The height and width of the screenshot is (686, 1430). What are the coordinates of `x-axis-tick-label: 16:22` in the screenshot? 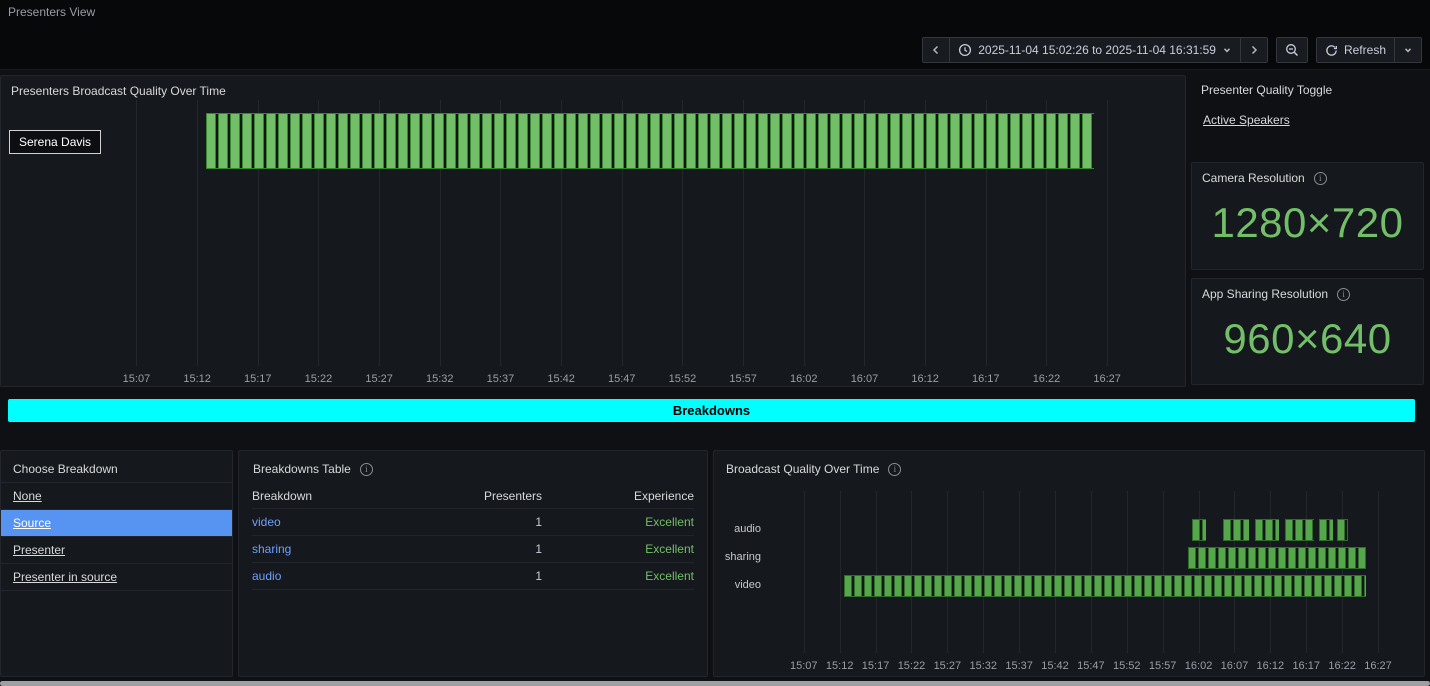 It's located at (1046, 379).